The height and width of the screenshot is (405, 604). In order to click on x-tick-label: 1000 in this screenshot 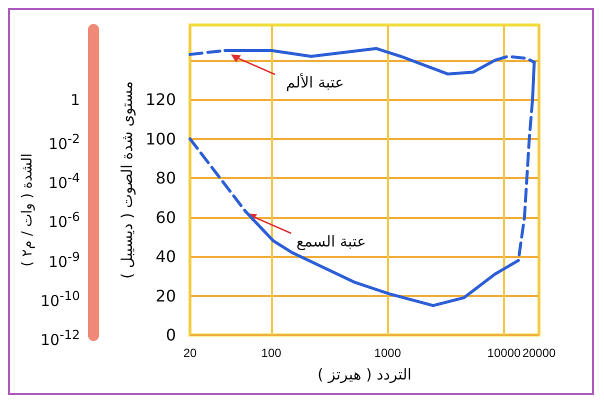, I will do `click(388, 353)`.